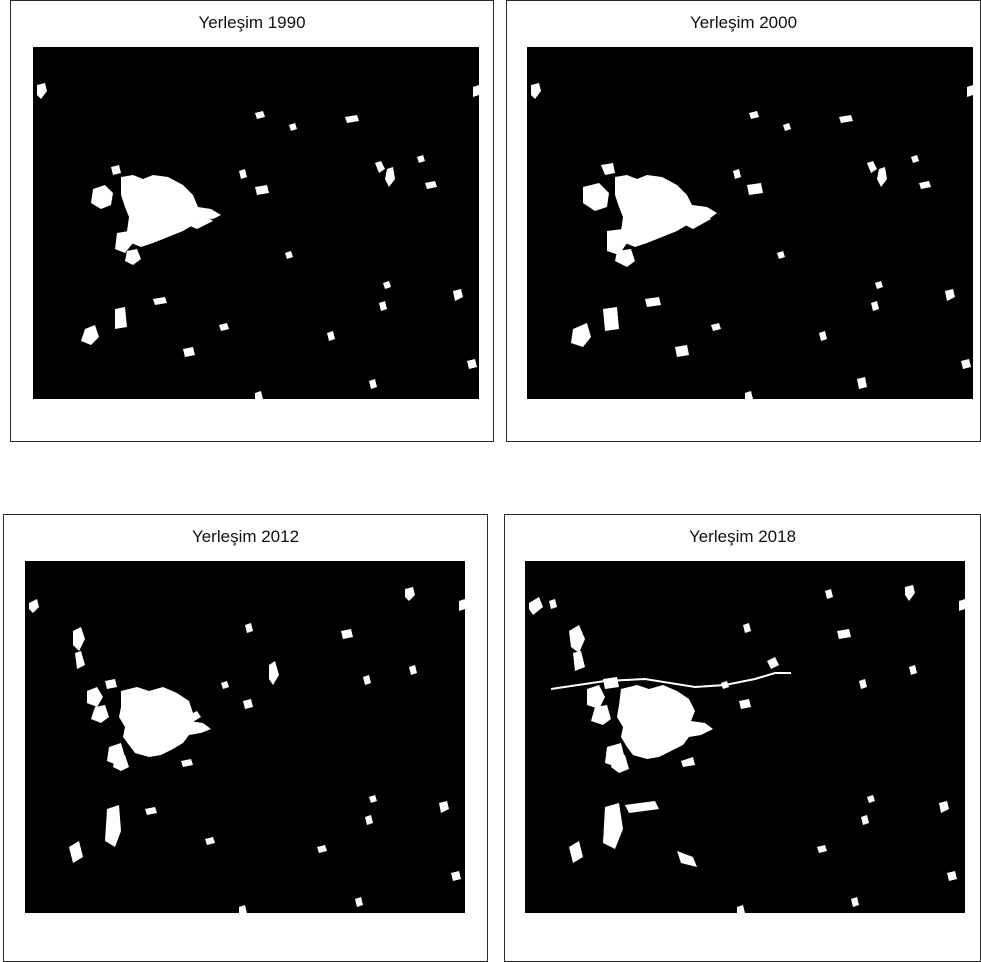 The width and height of the screenshot is (981, 962). Describe the element at coordinates (742, 536) in the screenshot. I see `panel-title: Yerleşim 2018` at that location.